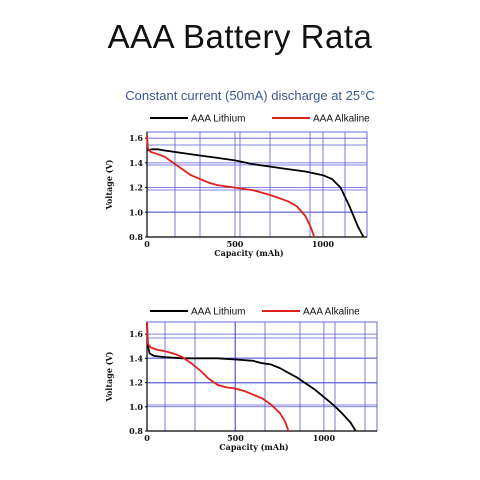 The image size is (480, 480). Describe the element at coordinates (240, 36) in the screenshot. I see `page-title: AAA Battery Rata` at that location.